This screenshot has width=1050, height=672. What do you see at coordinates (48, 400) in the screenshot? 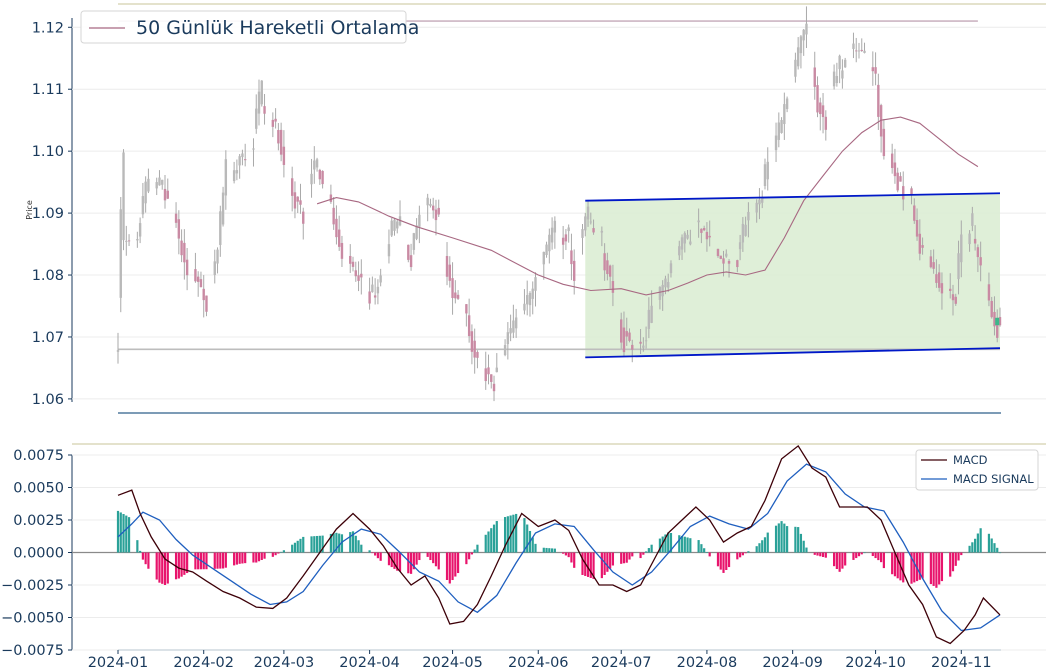
I see `price-ytick-label: 1.06` at bounding box center [48, 400].